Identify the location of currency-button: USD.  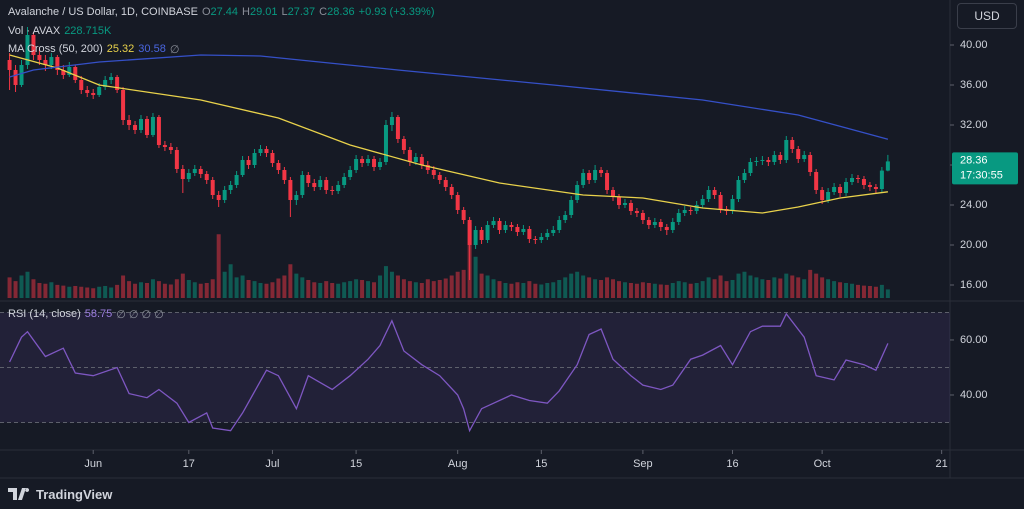
(987, 16).